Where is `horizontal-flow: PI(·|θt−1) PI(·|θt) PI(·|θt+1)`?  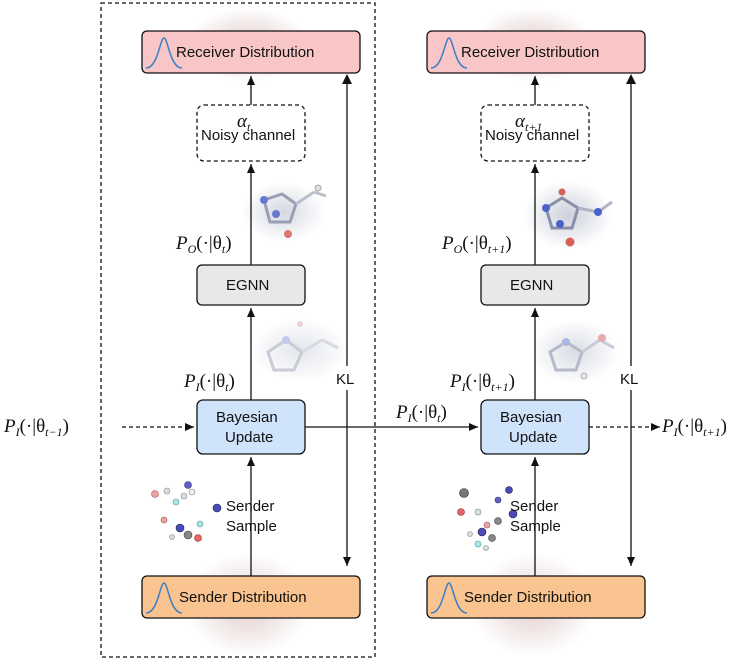 horizontal-flow: PI(·|θt−1) PI(·|θt) PI(·|θt+1) is located at coordinates (365, 420).